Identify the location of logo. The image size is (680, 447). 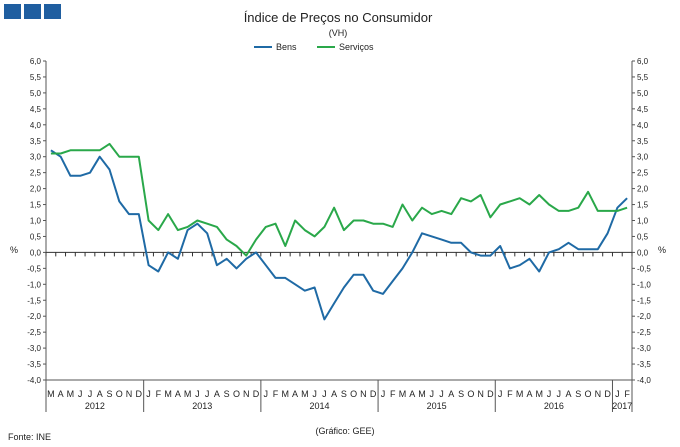
(32, 11).